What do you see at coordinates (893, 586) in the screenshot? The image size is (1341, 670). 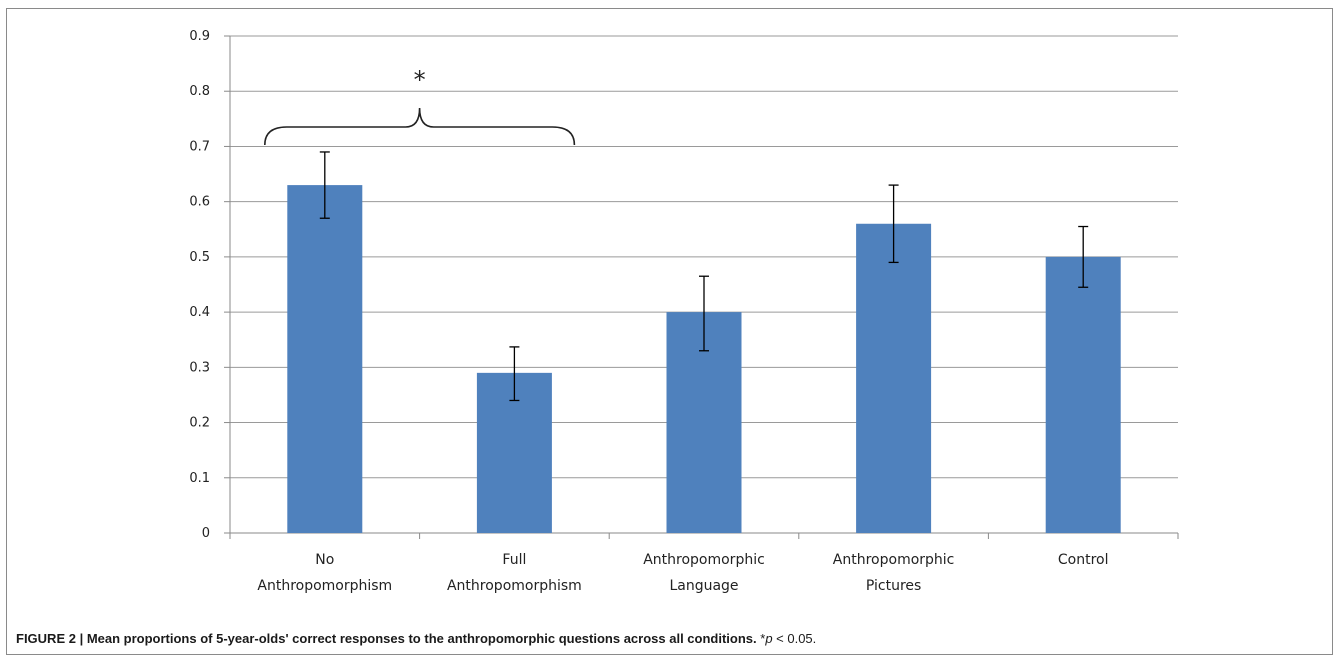 I see `category-label: Pictures` at bounding box center [893, 586].